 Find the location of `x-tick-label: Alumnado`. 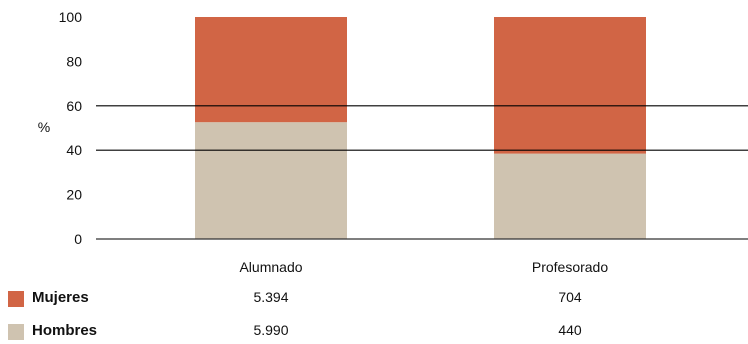

x-tick-label: Alumnado is located at coordinates (270, 267).